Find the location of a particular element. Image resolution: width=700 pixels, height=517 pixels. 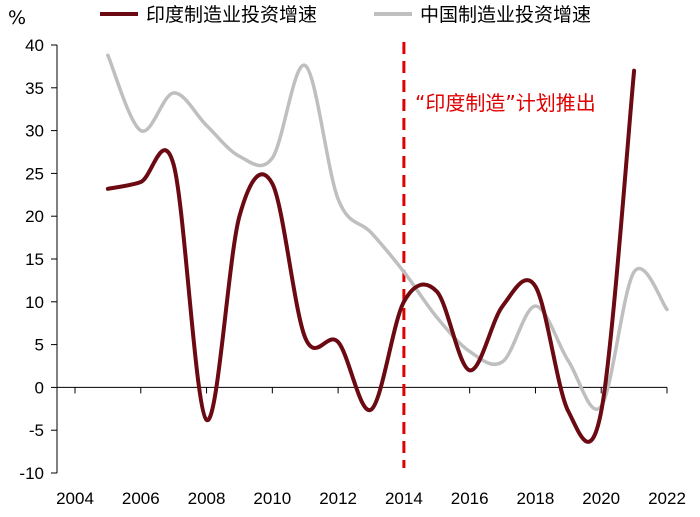

y-axis-ticks: 40 35 30 25 20 15 10 5 0 -5 -10 is located at coordinates (38, 259).